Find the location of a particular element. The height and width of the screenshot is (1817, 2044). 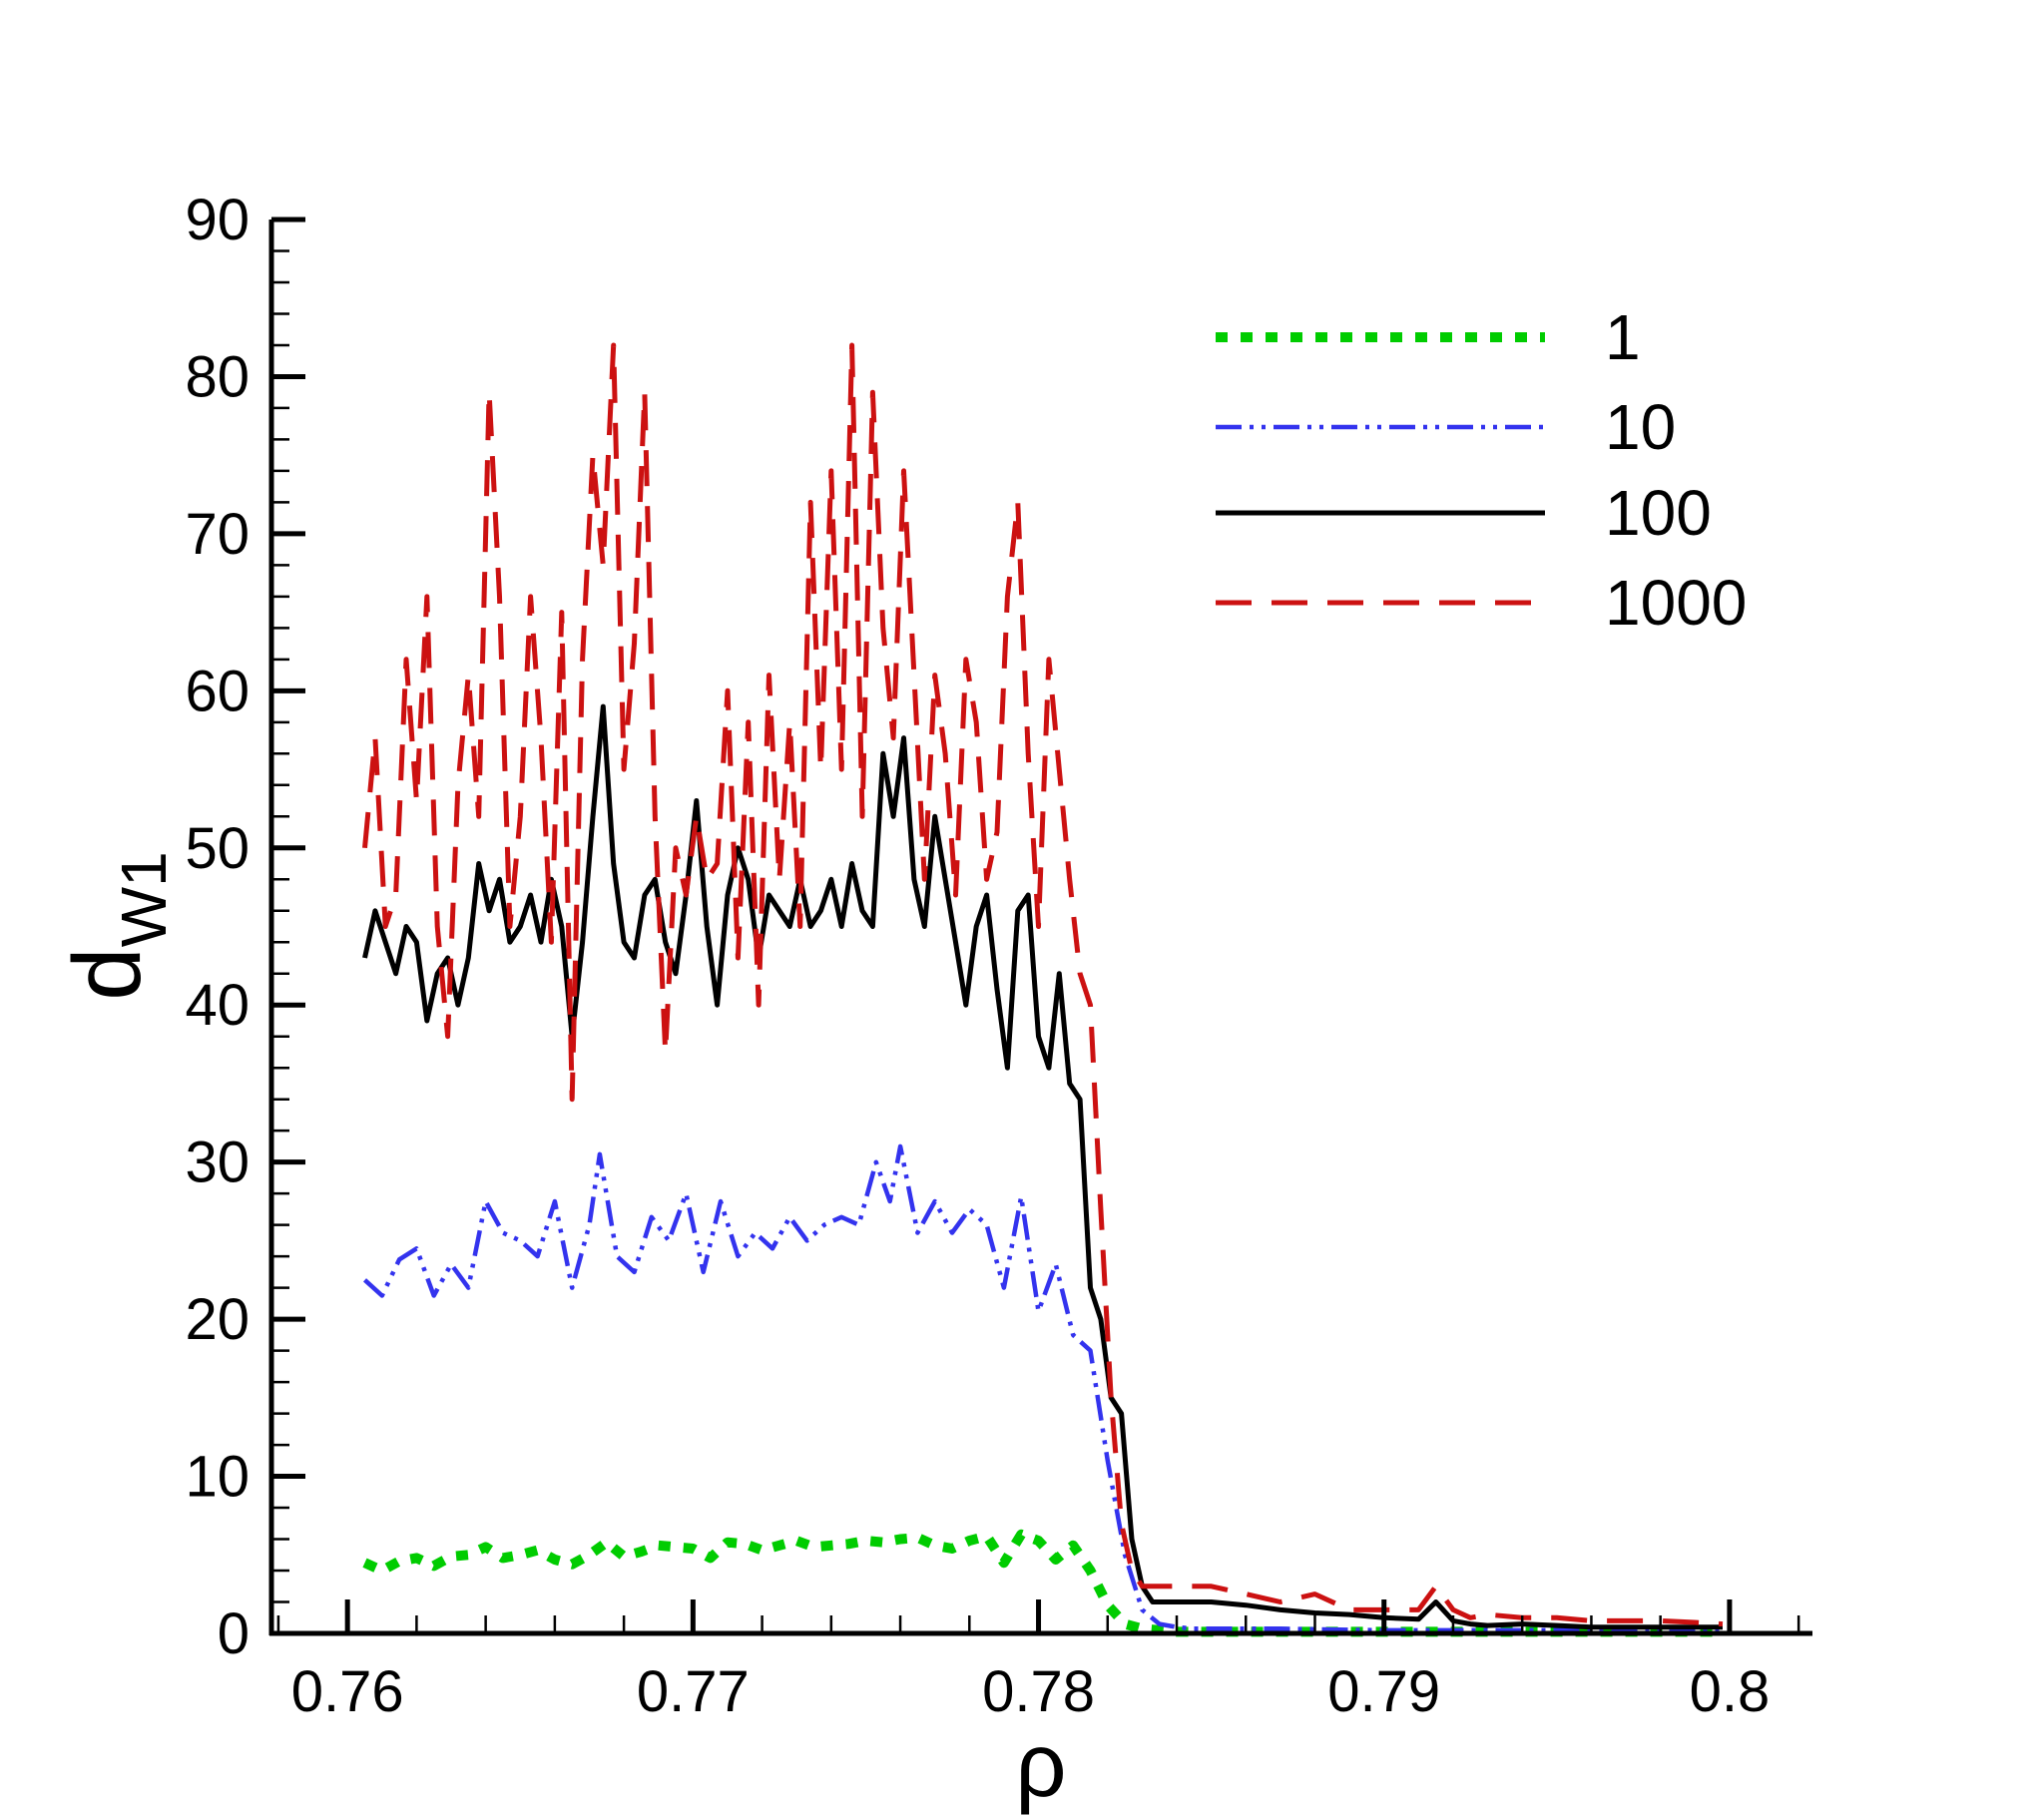

x-tick-label-0: 0.76 is located at coordinates (347, 1691).